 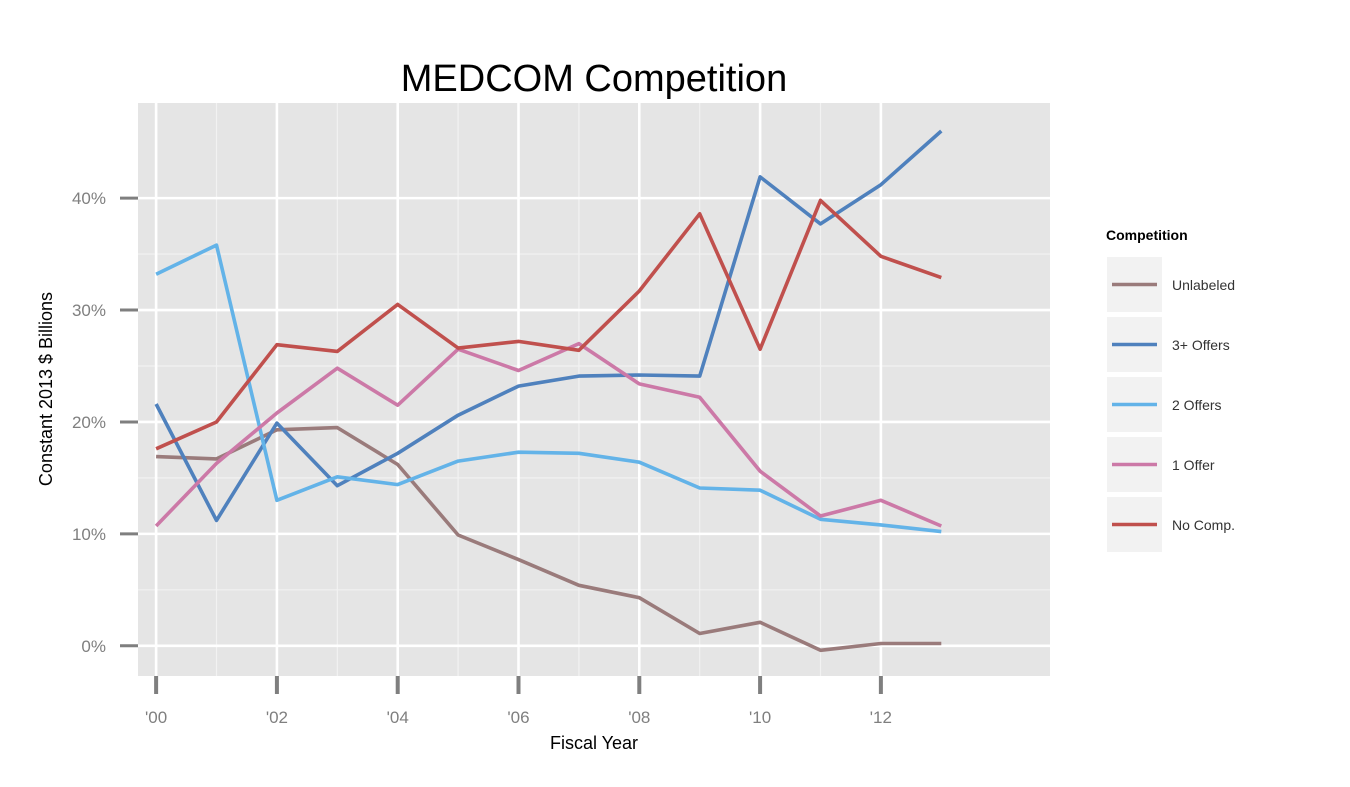 What do you see at coordinates (881, 717) in the screenshot?
I see `x-tick-label: '12` at bounding box center [881, 717].